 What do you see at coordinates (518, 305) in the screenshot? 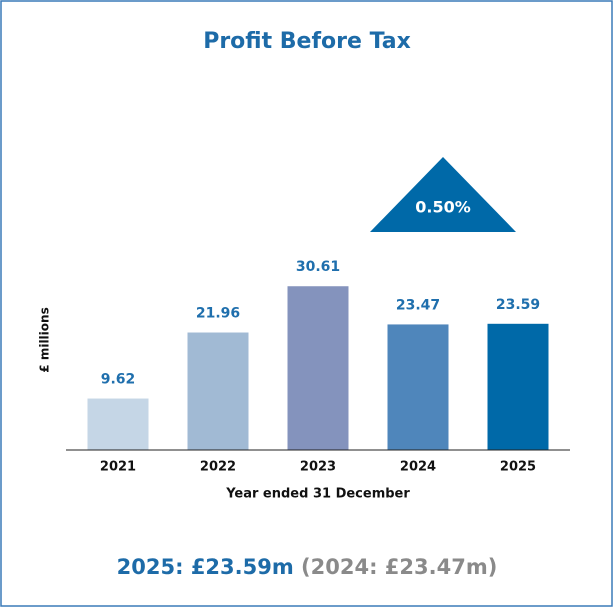
I see `value-label: 23.59` at bounding box center [518, 305].